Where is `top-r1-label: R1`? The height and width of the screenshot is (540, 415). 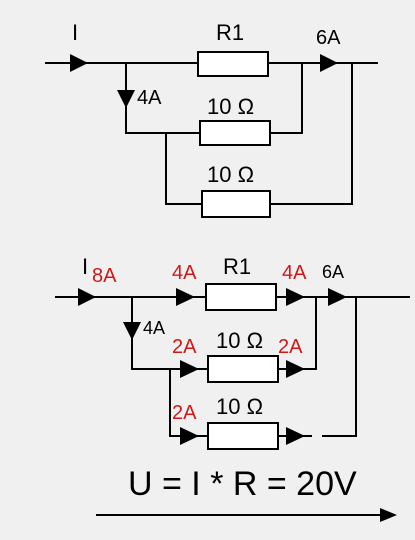 top-r1-label: R1 is located at coordinates (230, 32).